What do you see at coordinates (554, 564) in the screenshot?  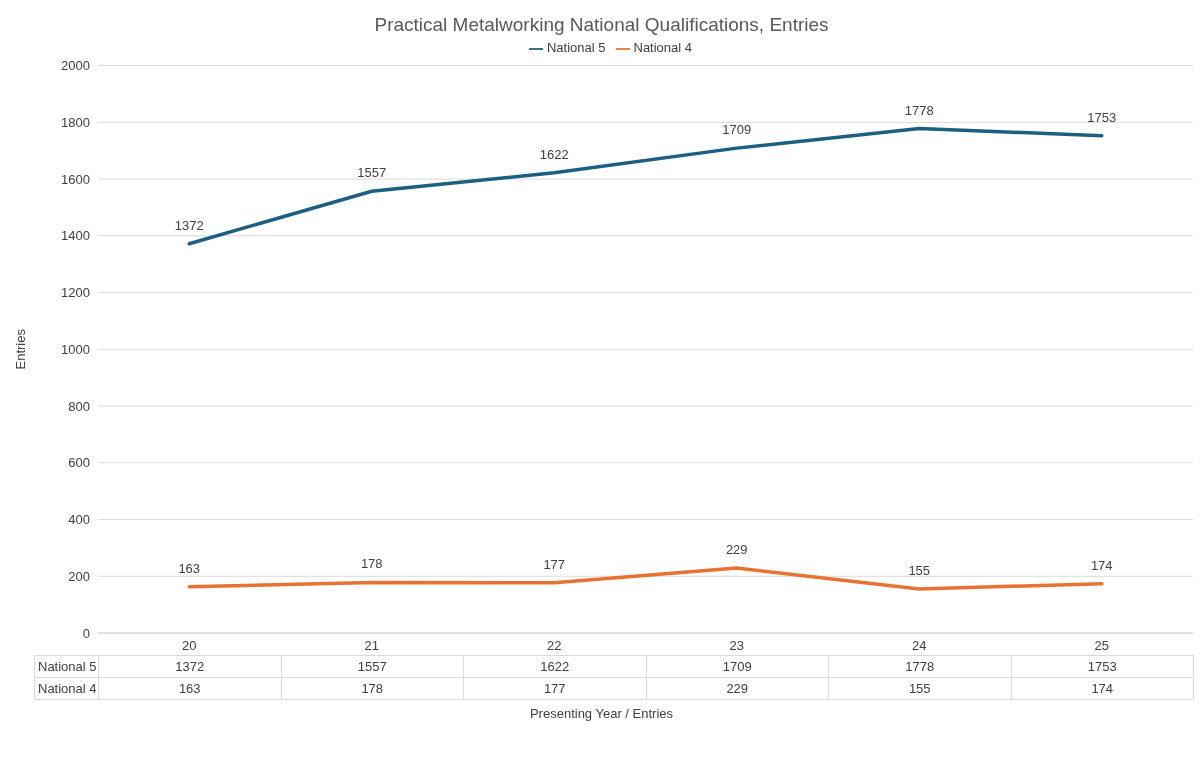 I see `annotation: 177` at bounding box center [554, 564].